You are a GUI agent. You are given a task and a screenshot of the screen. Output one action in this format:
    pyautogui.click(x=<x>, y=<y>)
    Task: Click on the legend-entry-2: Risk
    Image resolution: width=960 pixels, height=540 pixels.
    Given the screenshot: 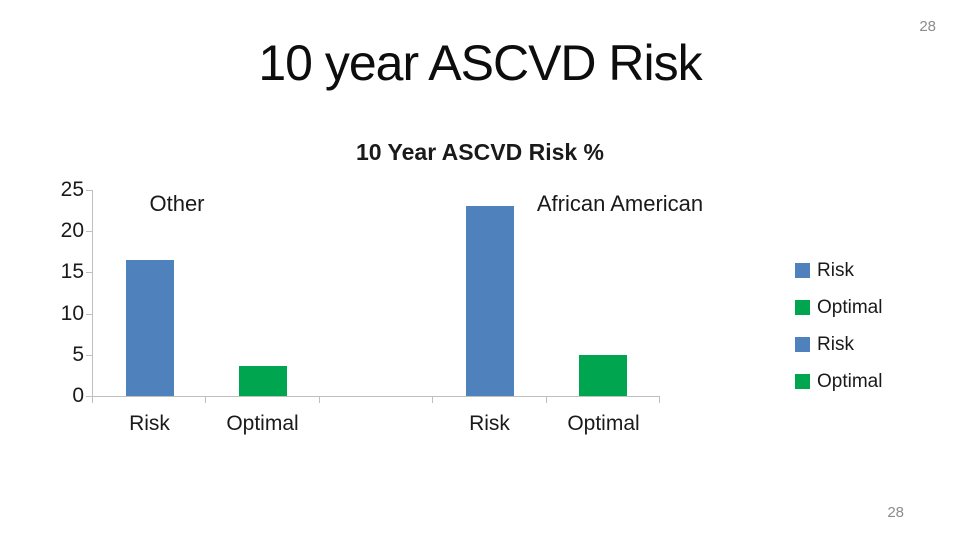 What is the action you would take?
    pyautogui.click(x=838, y=344)
    